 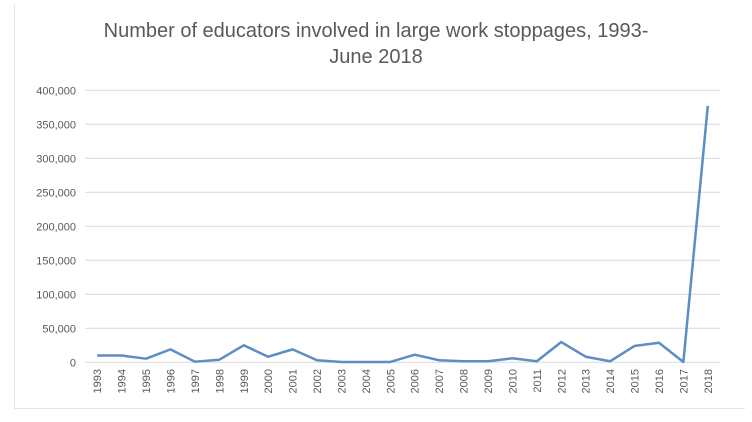 I want to click on x-tick-label: 2006, so click(x=416, y=381).